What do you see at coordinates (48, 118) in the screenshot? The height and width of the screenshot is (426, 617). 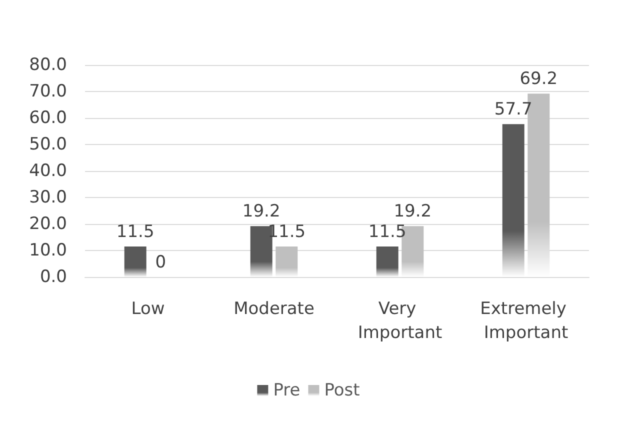 I see `y-tick-label: 60.0` at bounding box center [48, 118].